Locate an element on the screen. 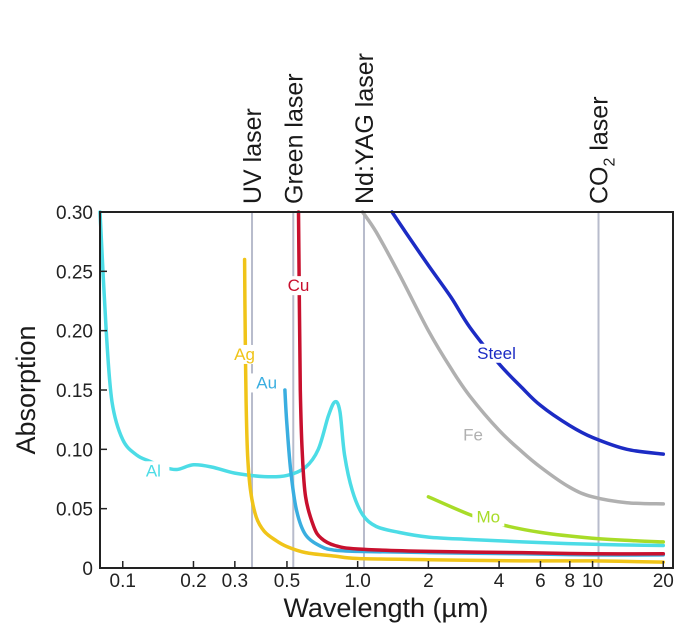 The image size is (688, 638). laser-label-co2-laser: CO2 laser is located at coordinates (602, 150).